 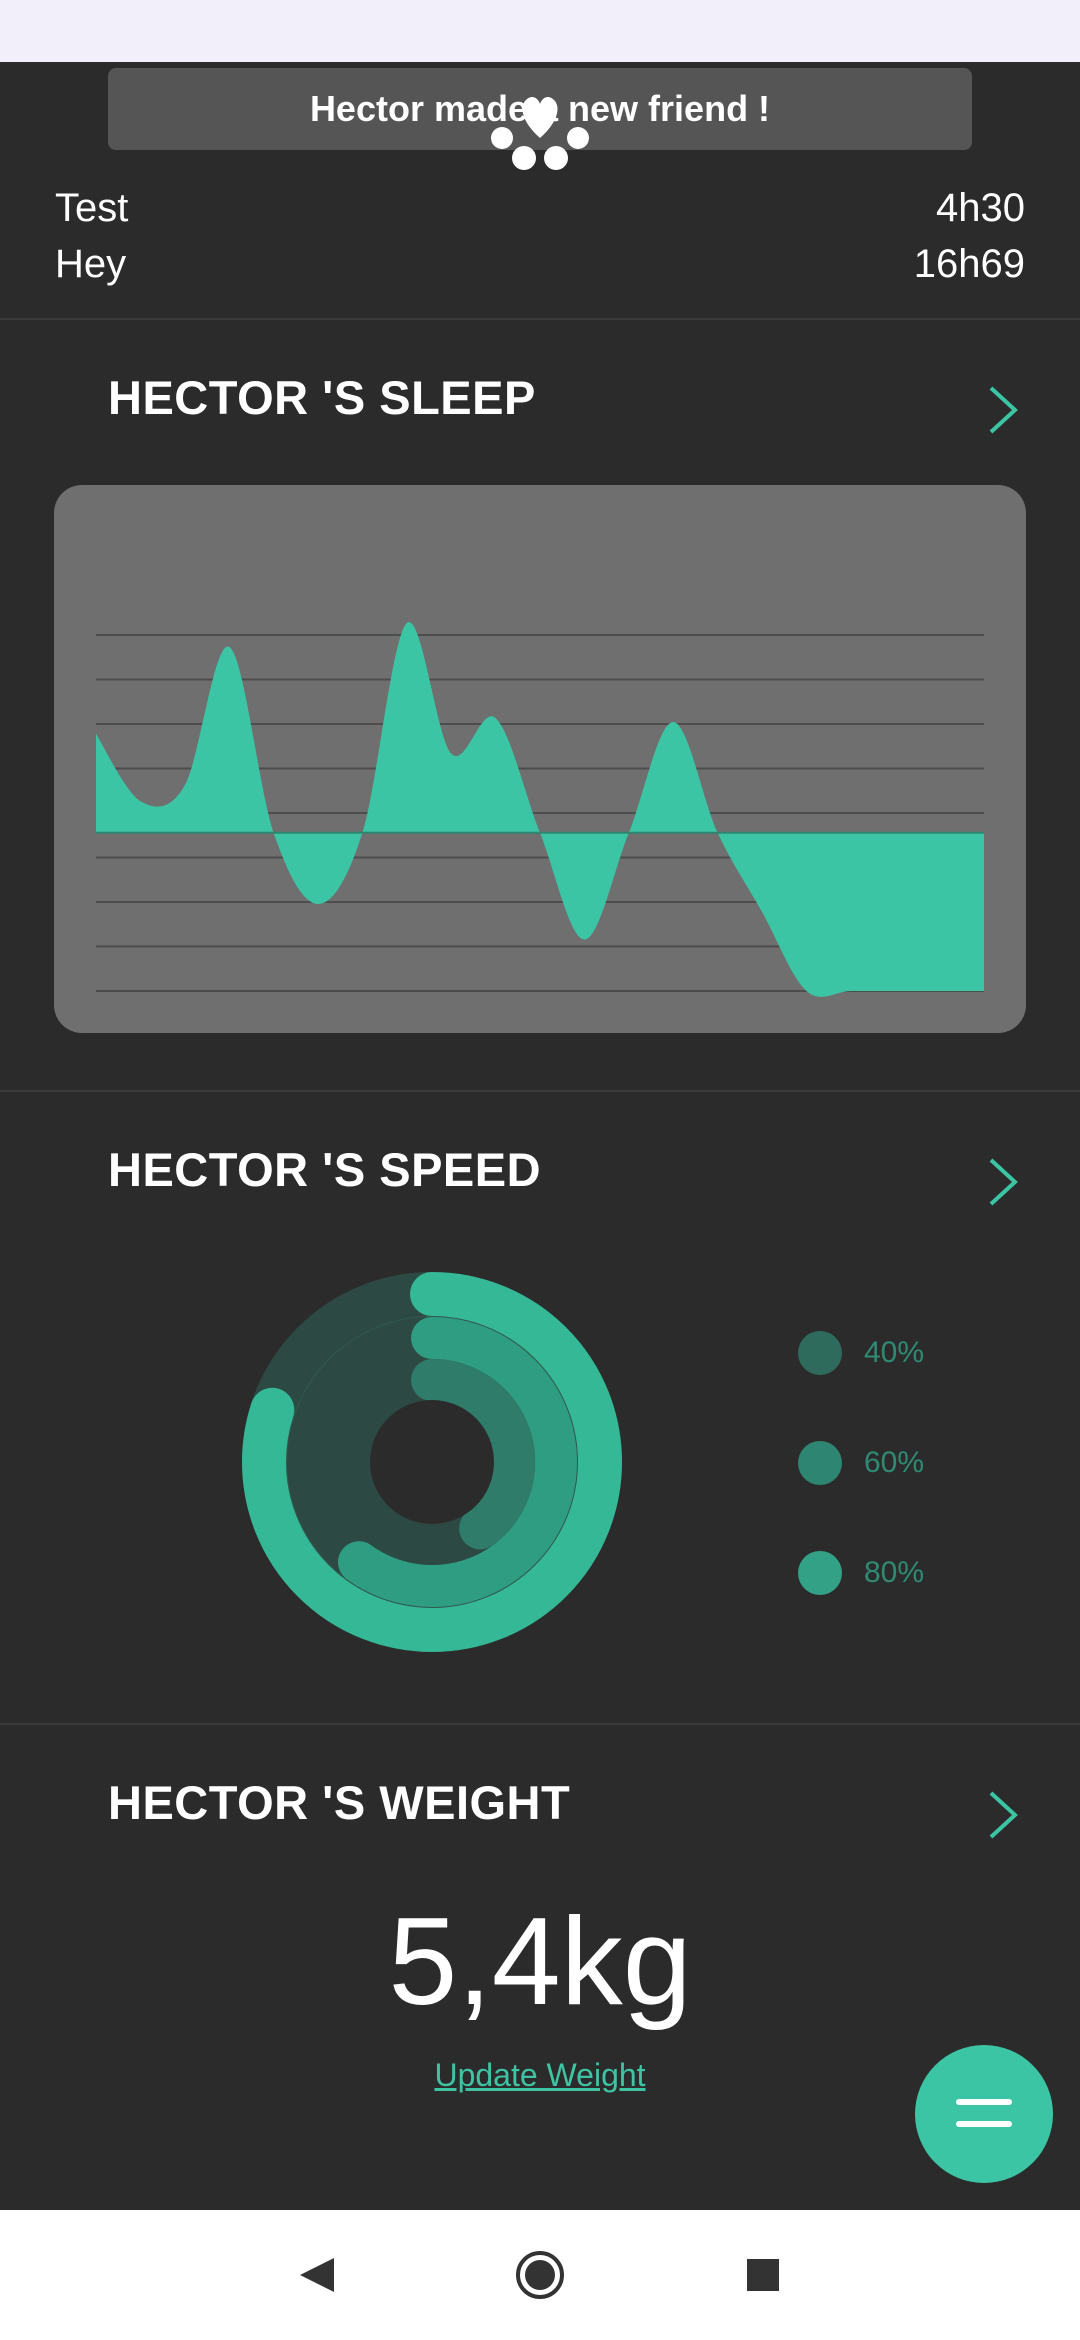 I want to click on legend-item-40: 40%, so click(x=861, y=1353).